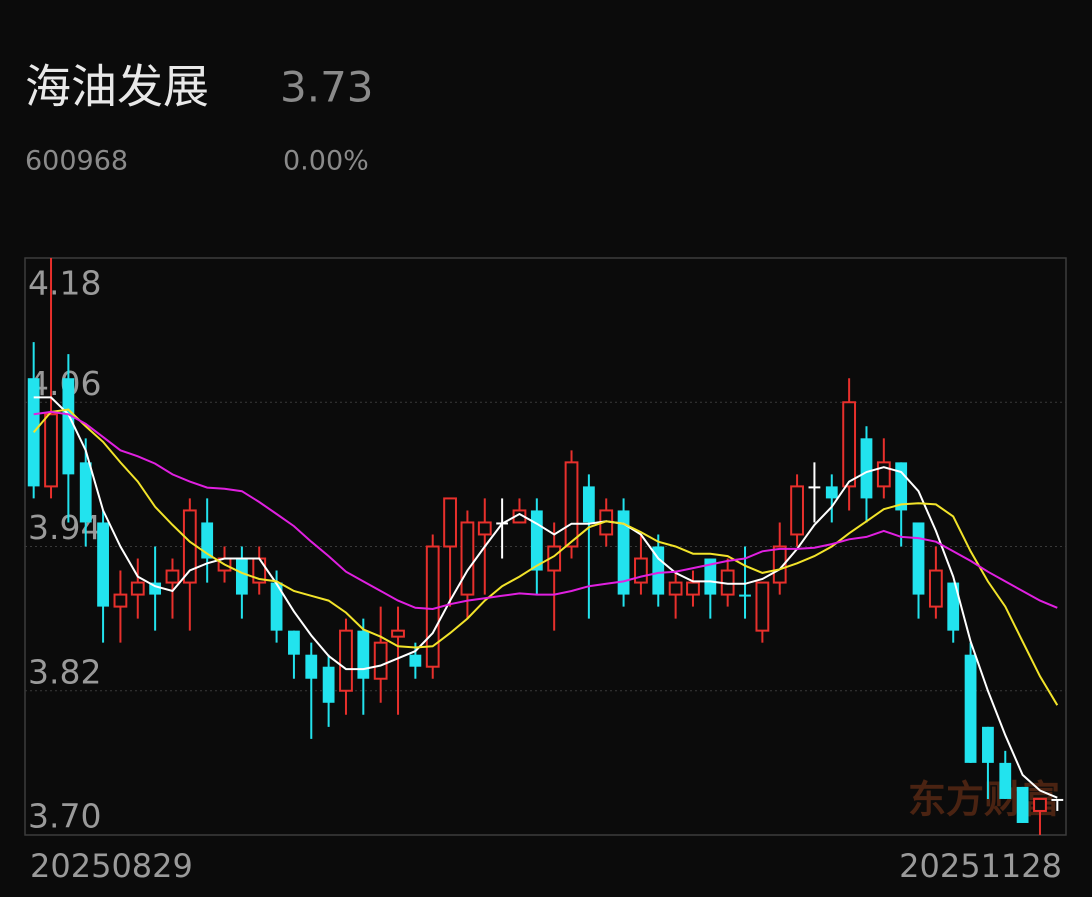  I want to click on y-tick-label: 3.70, so click(64, 816).